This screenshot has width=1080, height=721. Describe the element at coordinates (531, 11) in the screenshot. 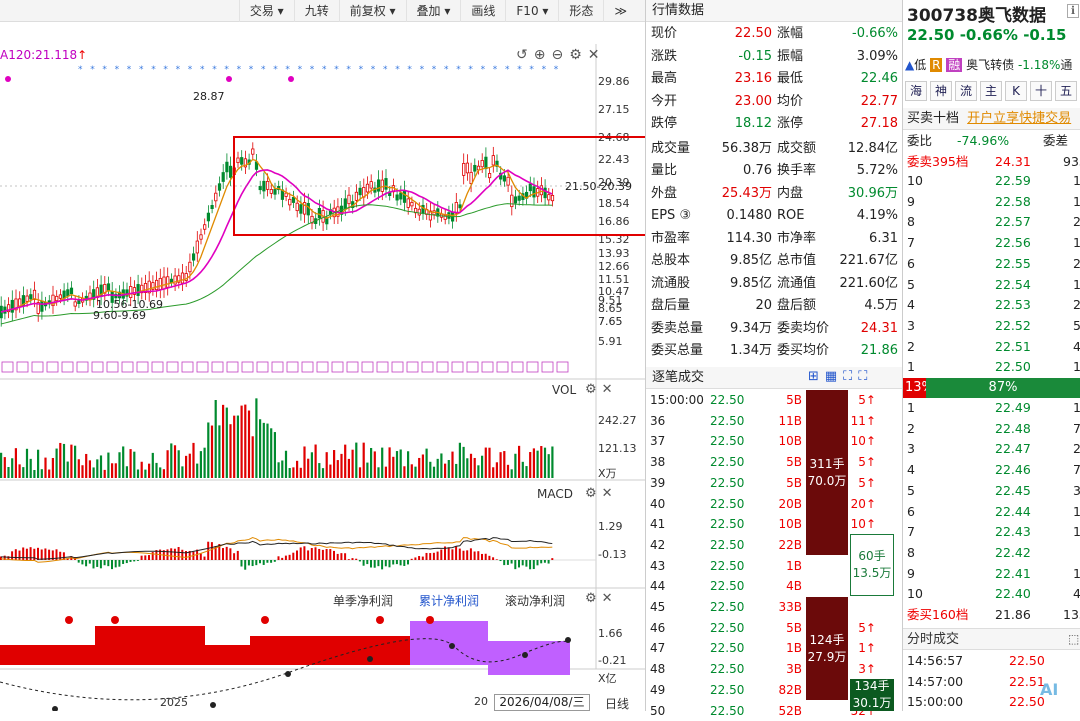

I see `toolbar-f10-button: F10 ▾` at that location.